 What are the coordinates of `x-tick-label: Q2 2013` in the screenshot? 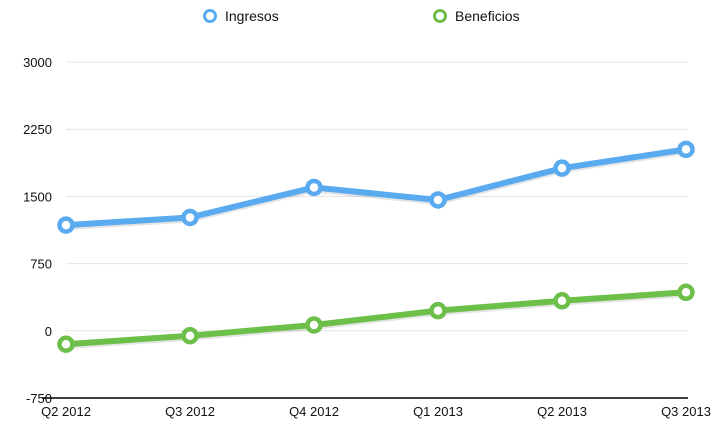 It's located at (562, 411).